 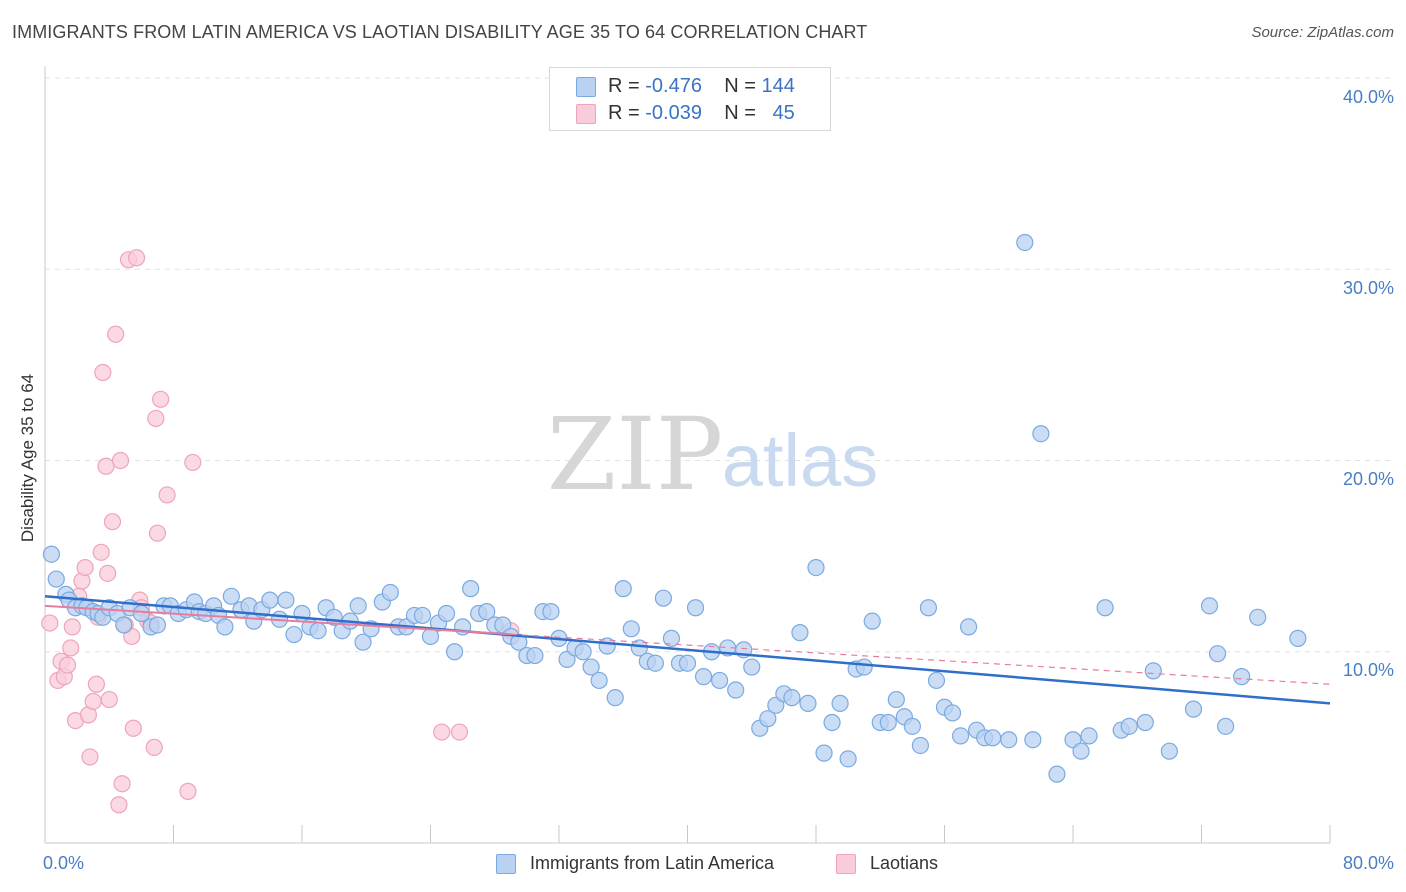 What do you see at coordinates (1368, 288) in the screenshot?
I see `y-tick-label: 30.0%` at bounding box center [1368, 288].